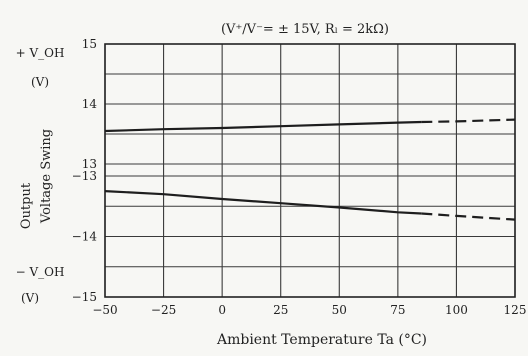 The image size is (528, 356). Describe the element at coordinates (263, 126) in the screenshot. I see `positive-swing-line` at that location.